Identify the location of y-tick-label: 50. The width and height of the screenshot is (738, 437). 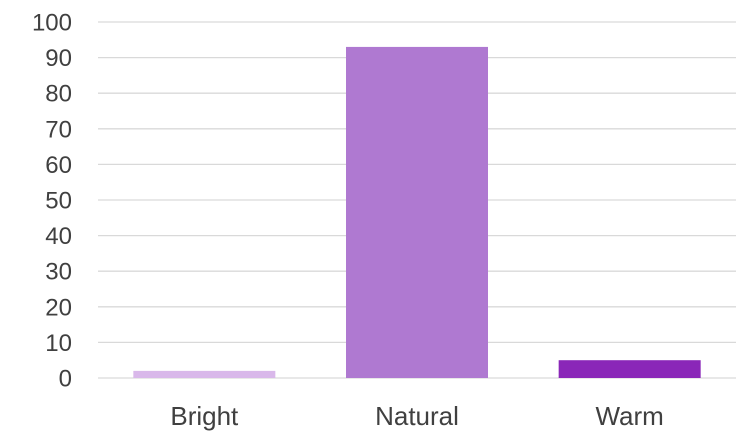
(58, 201).